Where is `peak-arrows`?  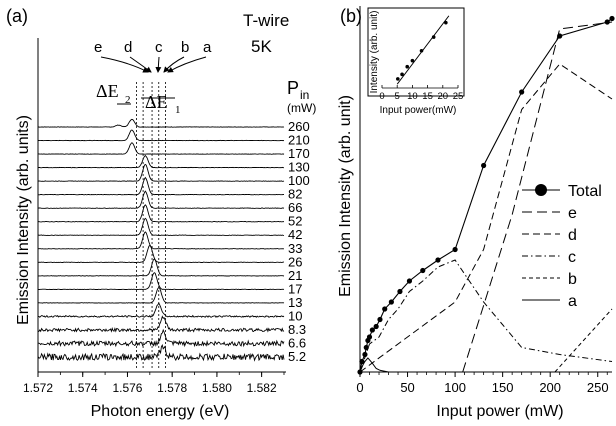 peak-arrows is located at coordinates (153, 64).